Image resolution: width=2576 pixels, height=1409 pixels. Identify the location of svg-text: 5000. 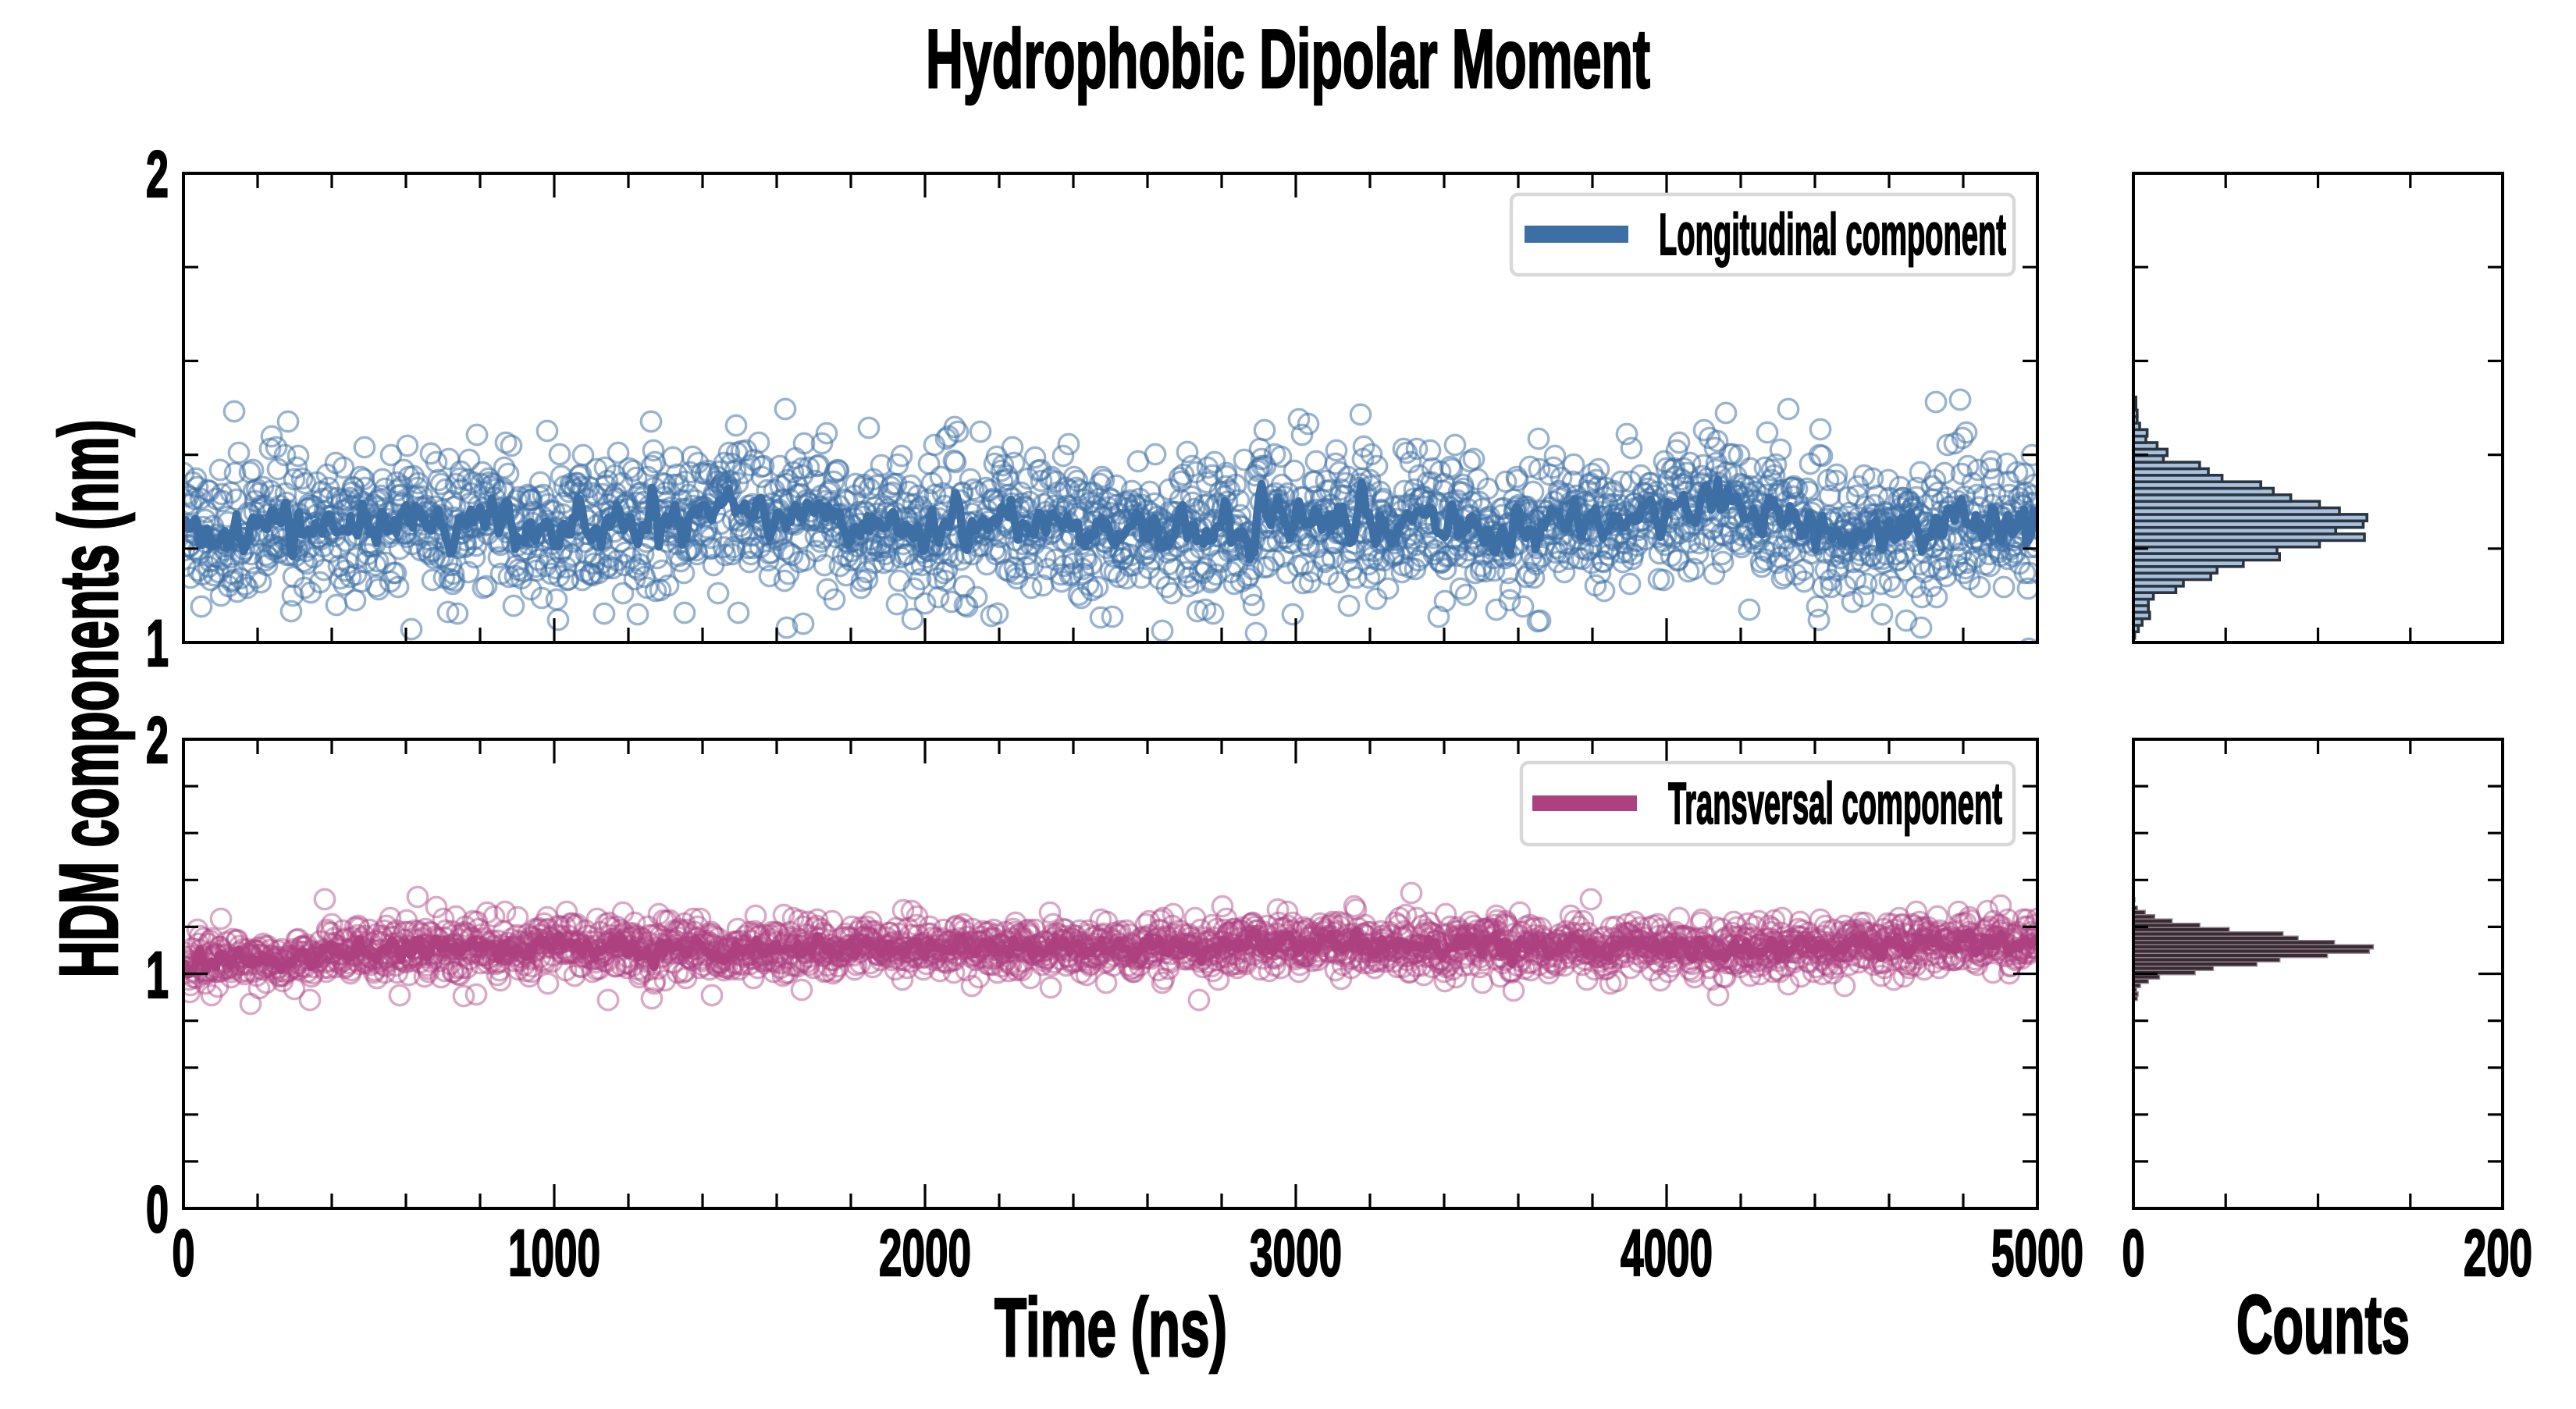
(2037, 1253).